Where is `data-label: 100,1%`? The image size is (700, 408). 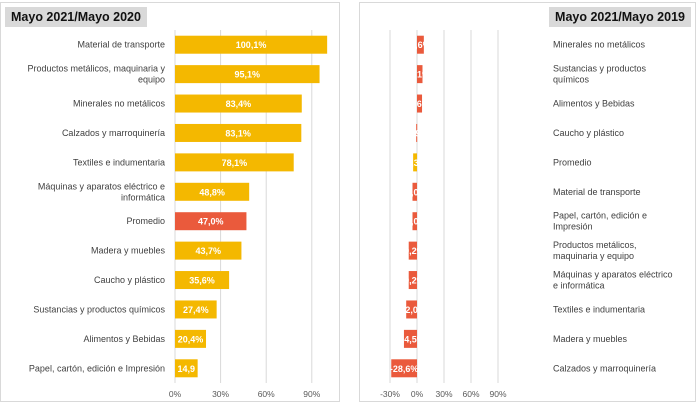
data-label: 100,1% is located at coordinates (251, 45).